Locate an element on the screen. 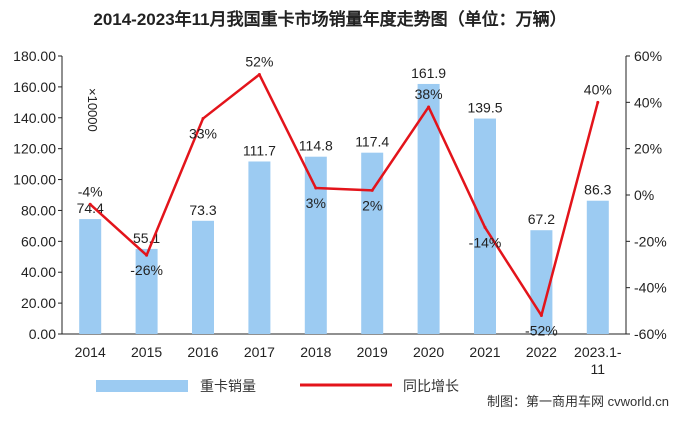 This screenshot has width=681, height=425. line-value-label: -52% is located at coordinates (541, 330).